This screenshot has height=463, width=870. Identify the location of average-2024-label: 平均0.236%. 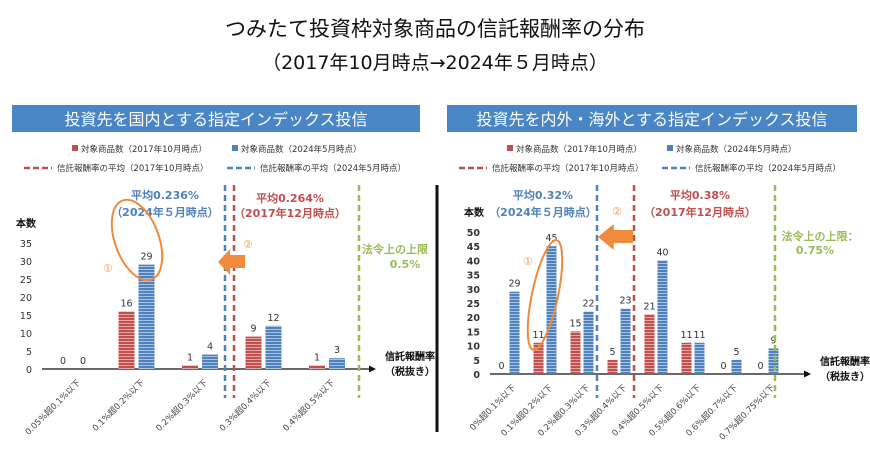
(165, 195).